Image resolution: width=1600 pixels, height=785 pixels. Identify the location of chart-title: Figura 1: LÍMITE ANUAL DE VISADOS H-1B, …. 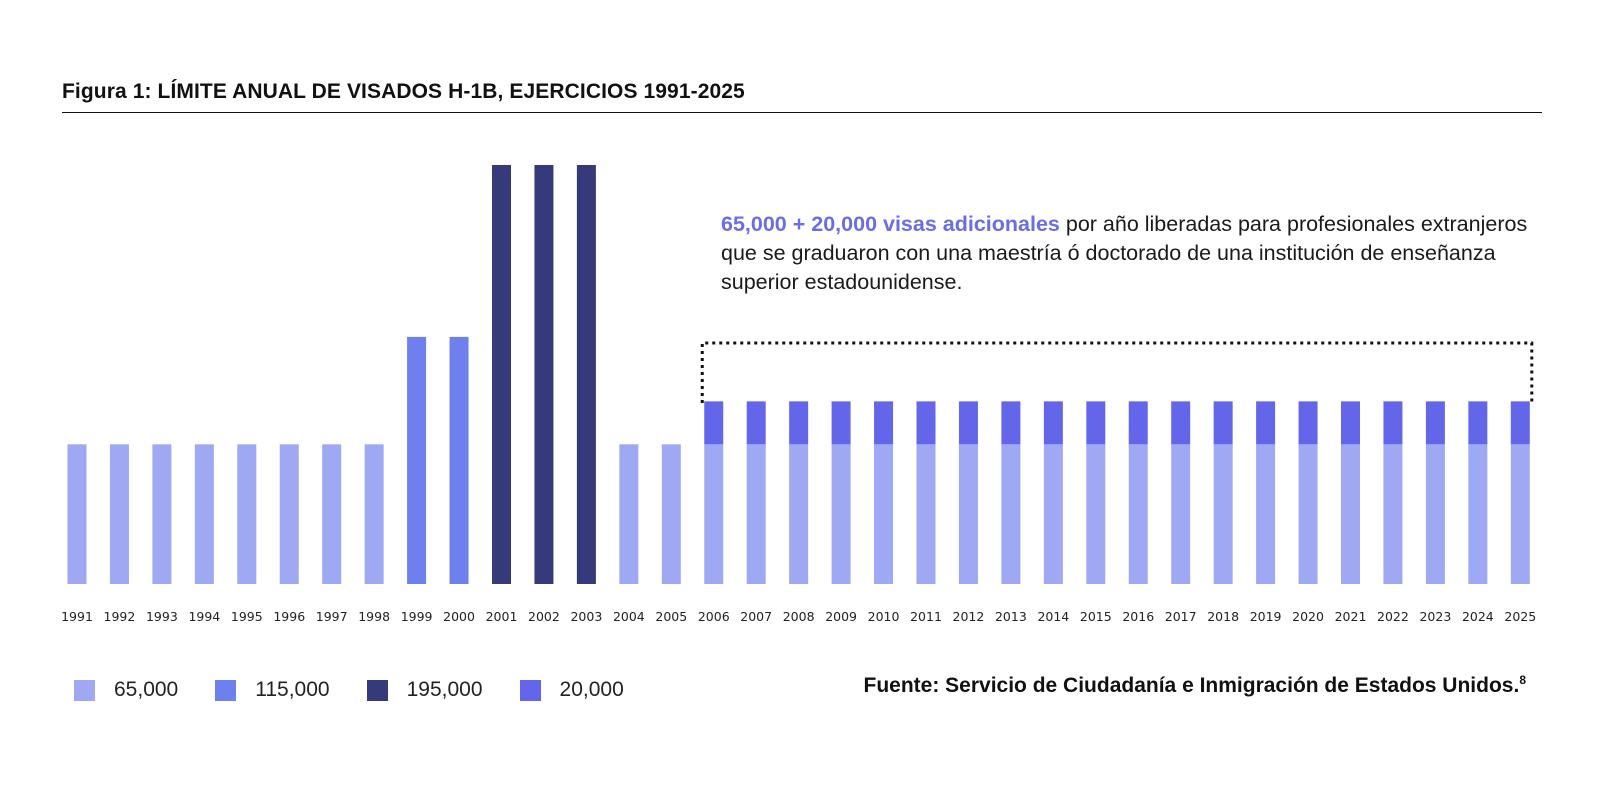
(403, 91).